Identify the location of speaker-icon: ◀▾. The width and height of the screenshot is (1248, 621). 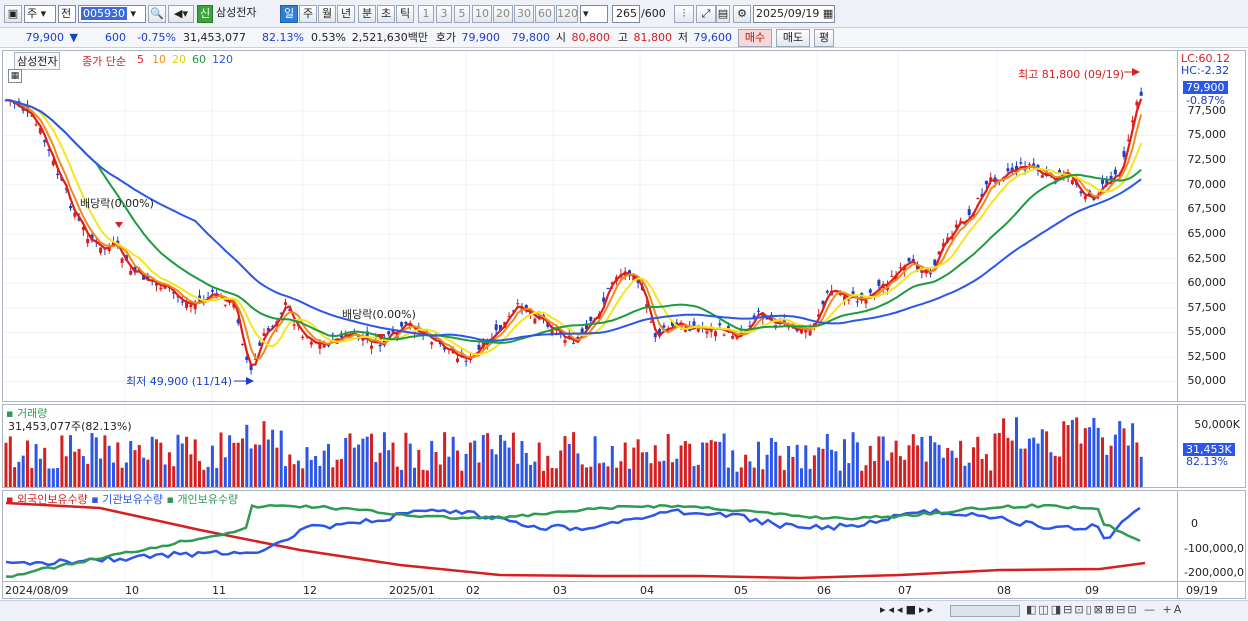
(181, 14).